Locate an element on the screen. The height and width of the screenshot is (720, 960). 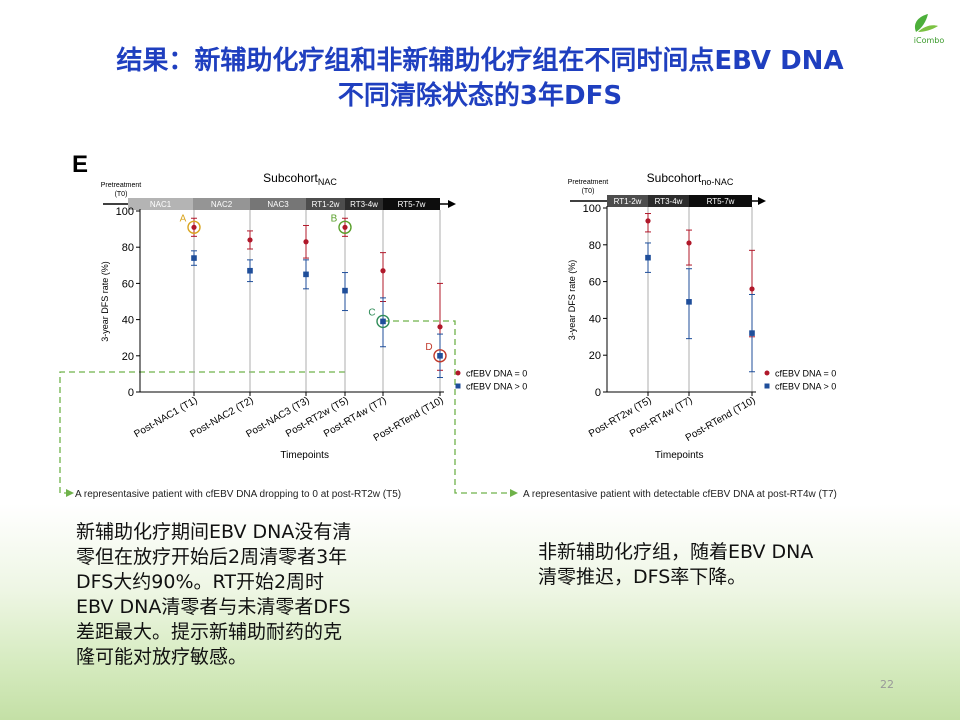
note-line: EBV DNA清零者与未清零者DFS is located at coordinates (213, 607).